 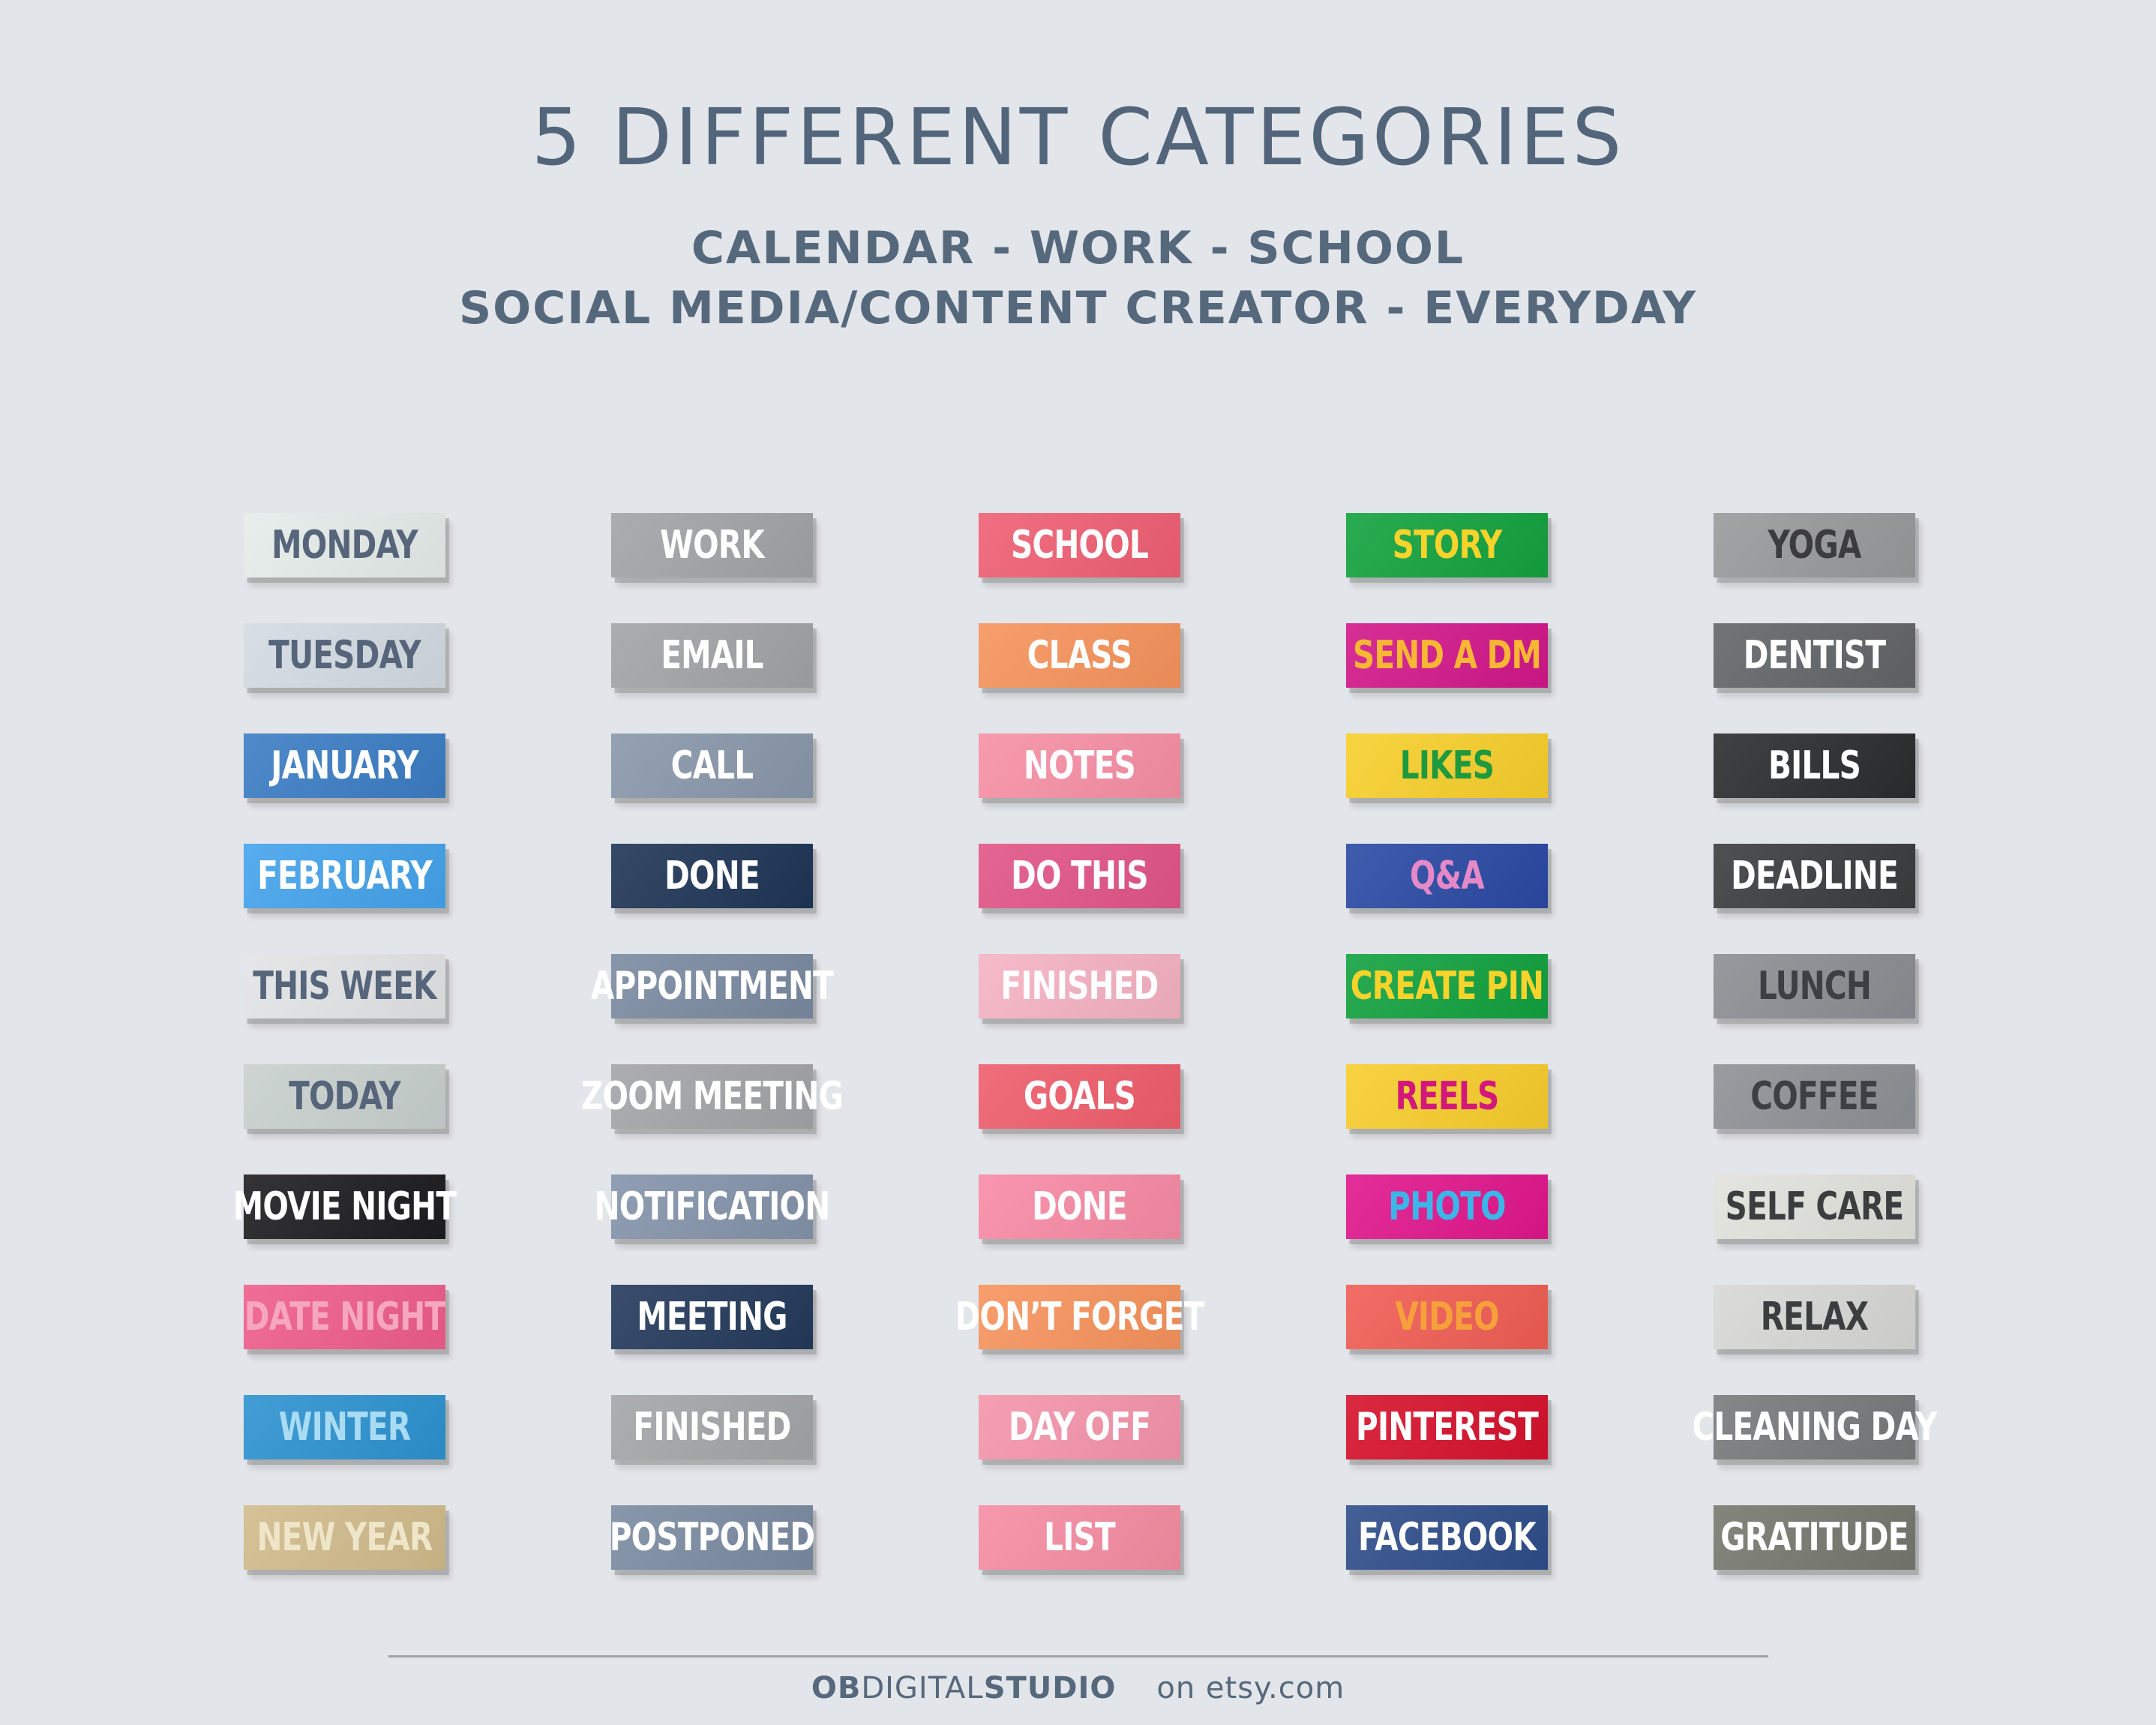 I want to click on sticker-label: LIKES, so click(x=1447, y=766).